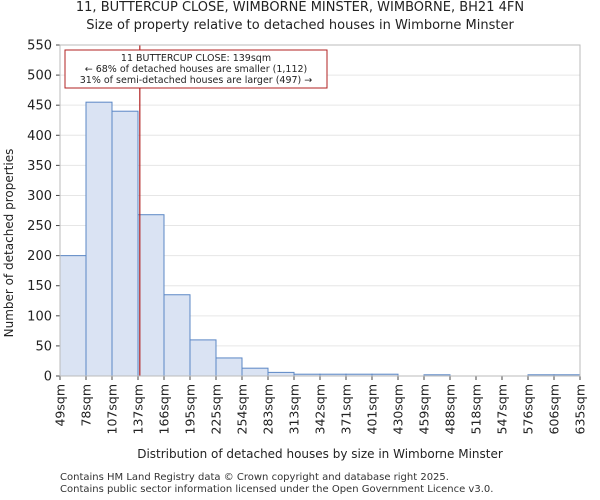 The image size is (600, 500). I want to click on x-tick-label: 606sqm, so click(554, 409).